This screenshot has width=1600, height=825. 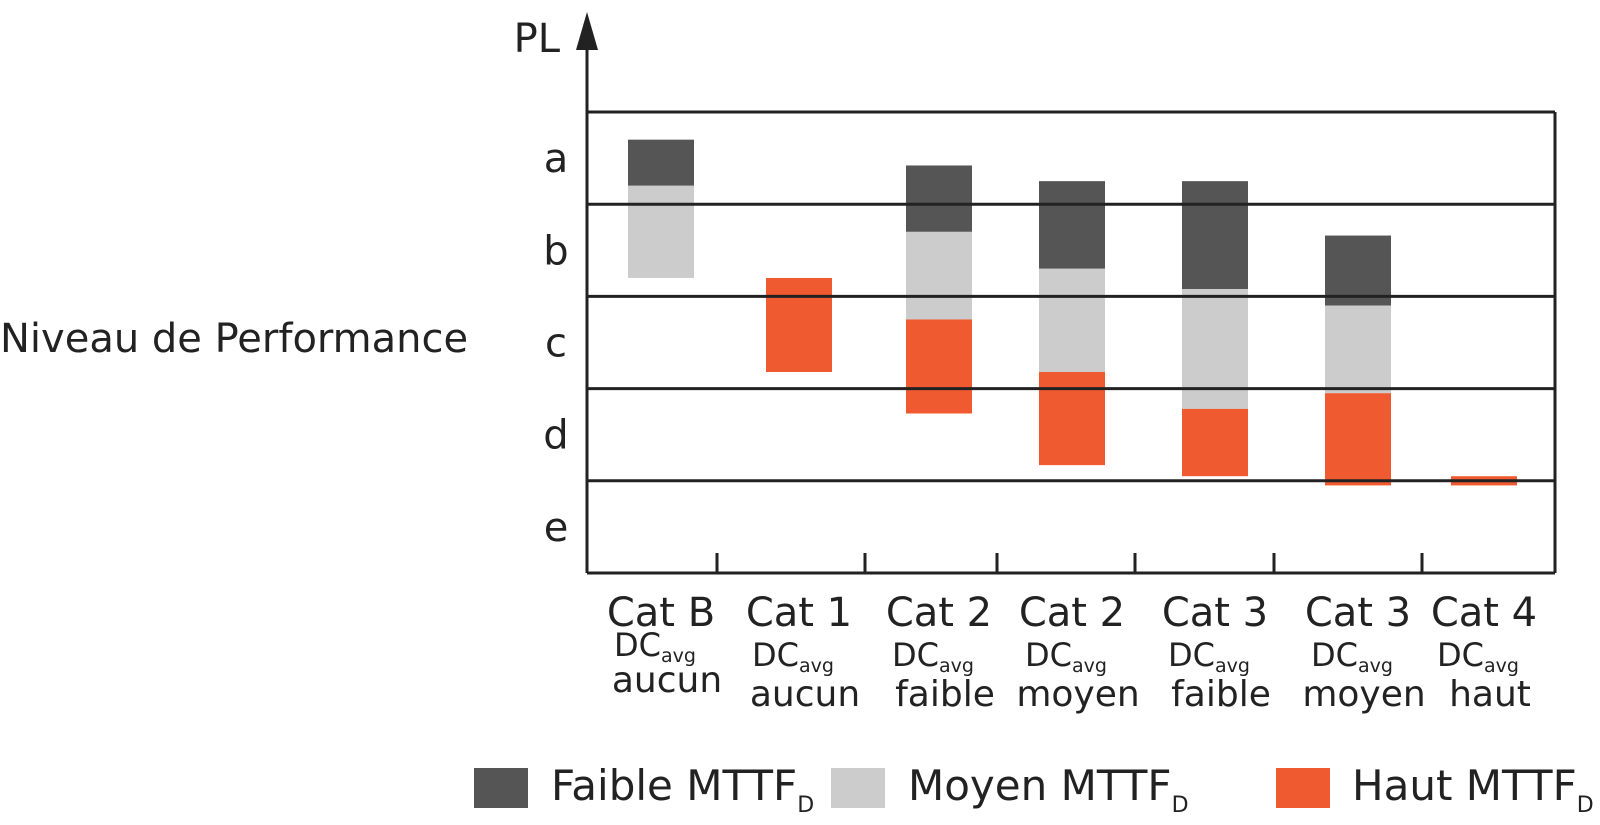 What do you see at coordinates (682, 789) in the screenshot?
I see `legend-label-low: Faible MTTFD` at bounding box center [682, 789].